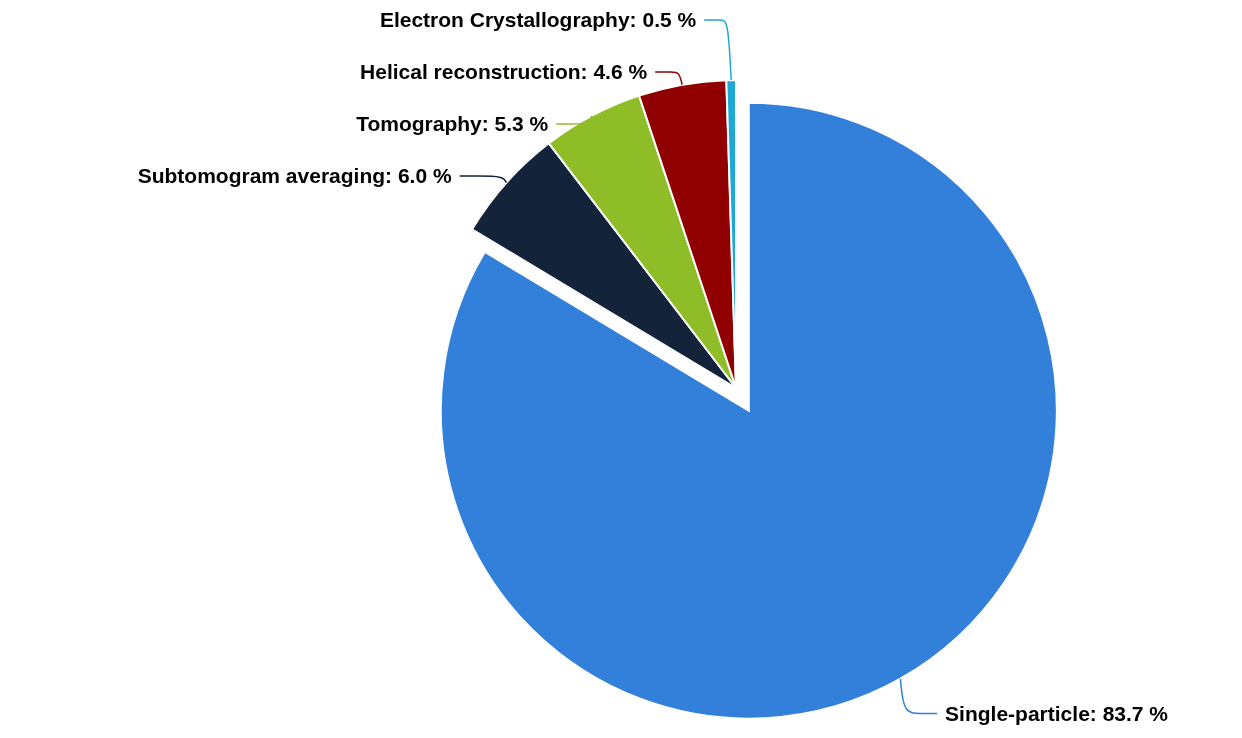 The image size is (1242, 738). What do you see at coordinates (1057, 713) in the screenshot?
I see `slice-label: Single-particle: 83.7 %` at bounding box center [1057, 713].